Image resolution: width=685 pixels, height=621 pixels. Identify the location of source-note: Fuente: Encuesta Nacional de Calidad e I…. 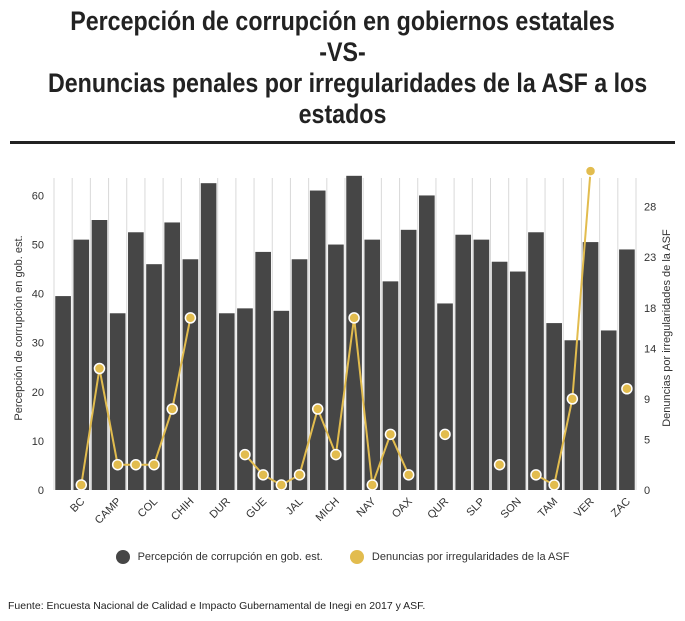
(217, 606).